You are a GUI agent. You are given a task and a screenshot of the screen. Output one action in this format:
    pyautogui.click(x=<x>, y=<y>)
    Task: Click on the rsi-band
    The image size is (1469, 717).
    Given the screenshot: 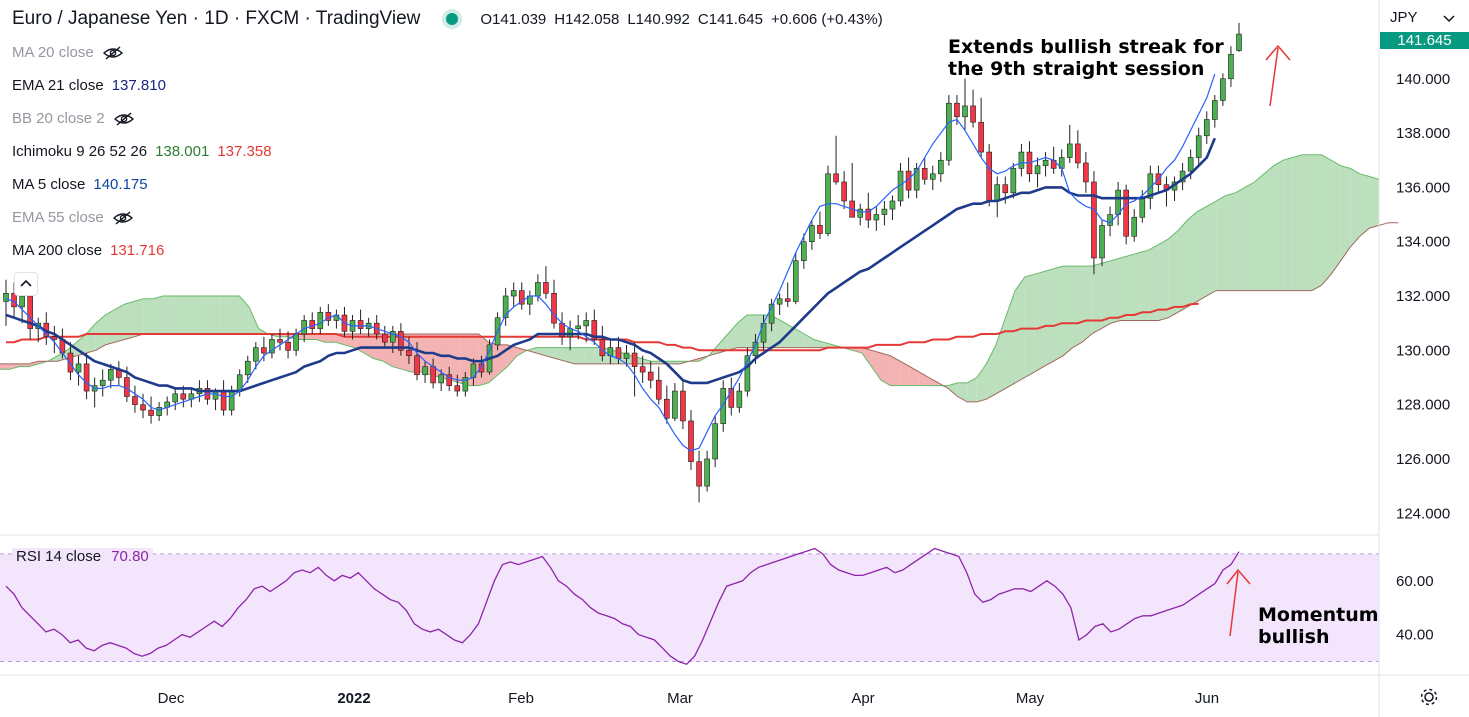 What is the action you would take?
    pyautogui.click(x=689, y=607)
    